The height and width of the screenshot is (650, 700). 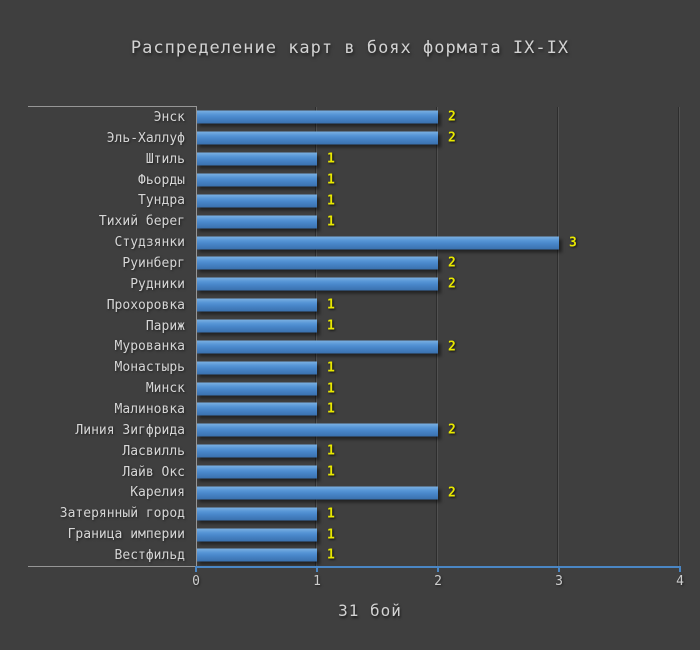 What do you see at coordinates (354, 180) in the screenshot?
I see `bar-row: Фьорды 1` at bounding box center [354, 180].